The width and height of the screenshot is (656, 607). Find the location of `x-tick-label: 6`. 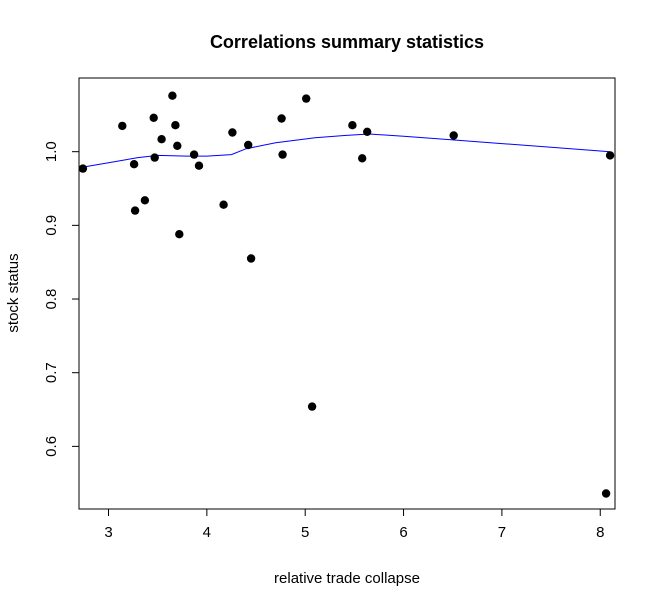

x-tick-label: 6 is located at coordinates (403, 532).